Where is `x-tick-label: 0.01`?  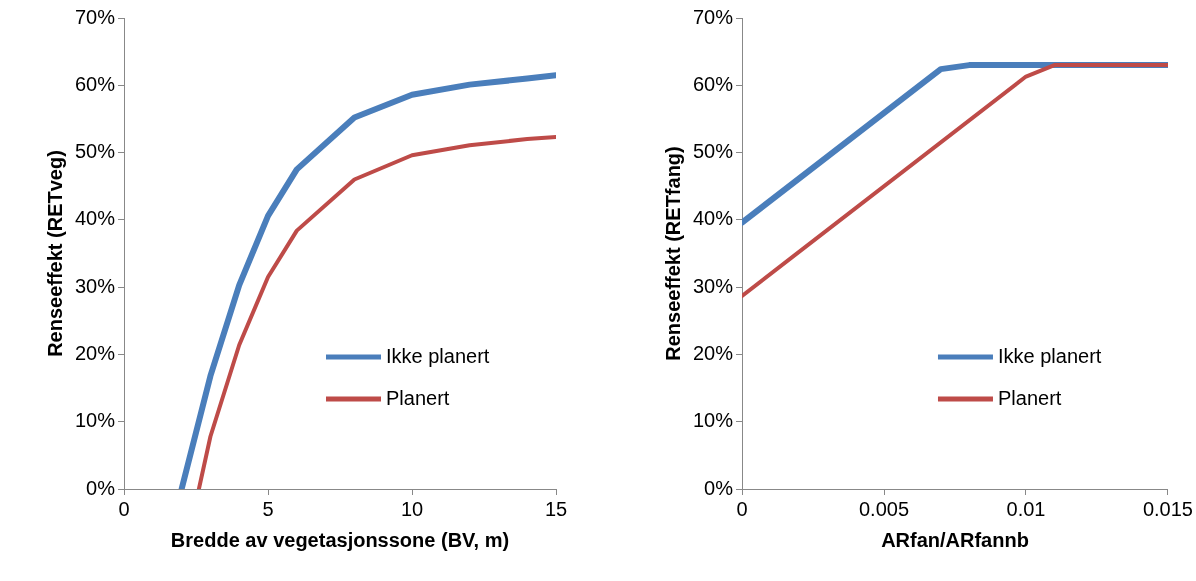 x-tick-label: 0.01 is located at coordinates (1026, 508).